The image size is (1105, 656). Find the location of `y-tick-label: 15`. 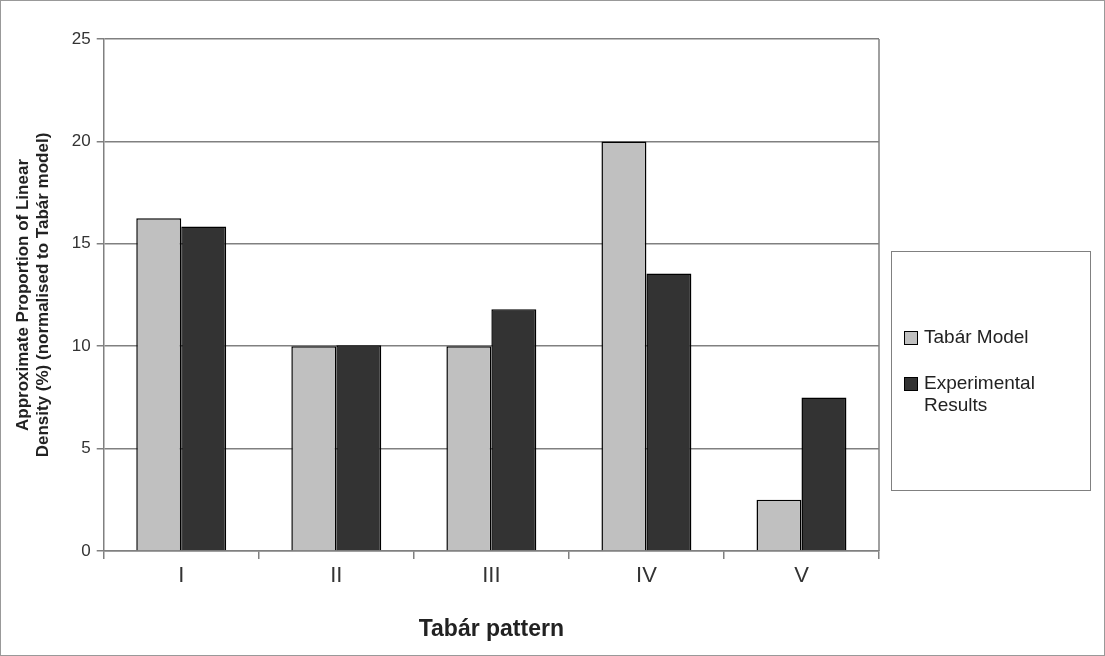

y-tick-label: 15 is located at coordinates (81, 243).